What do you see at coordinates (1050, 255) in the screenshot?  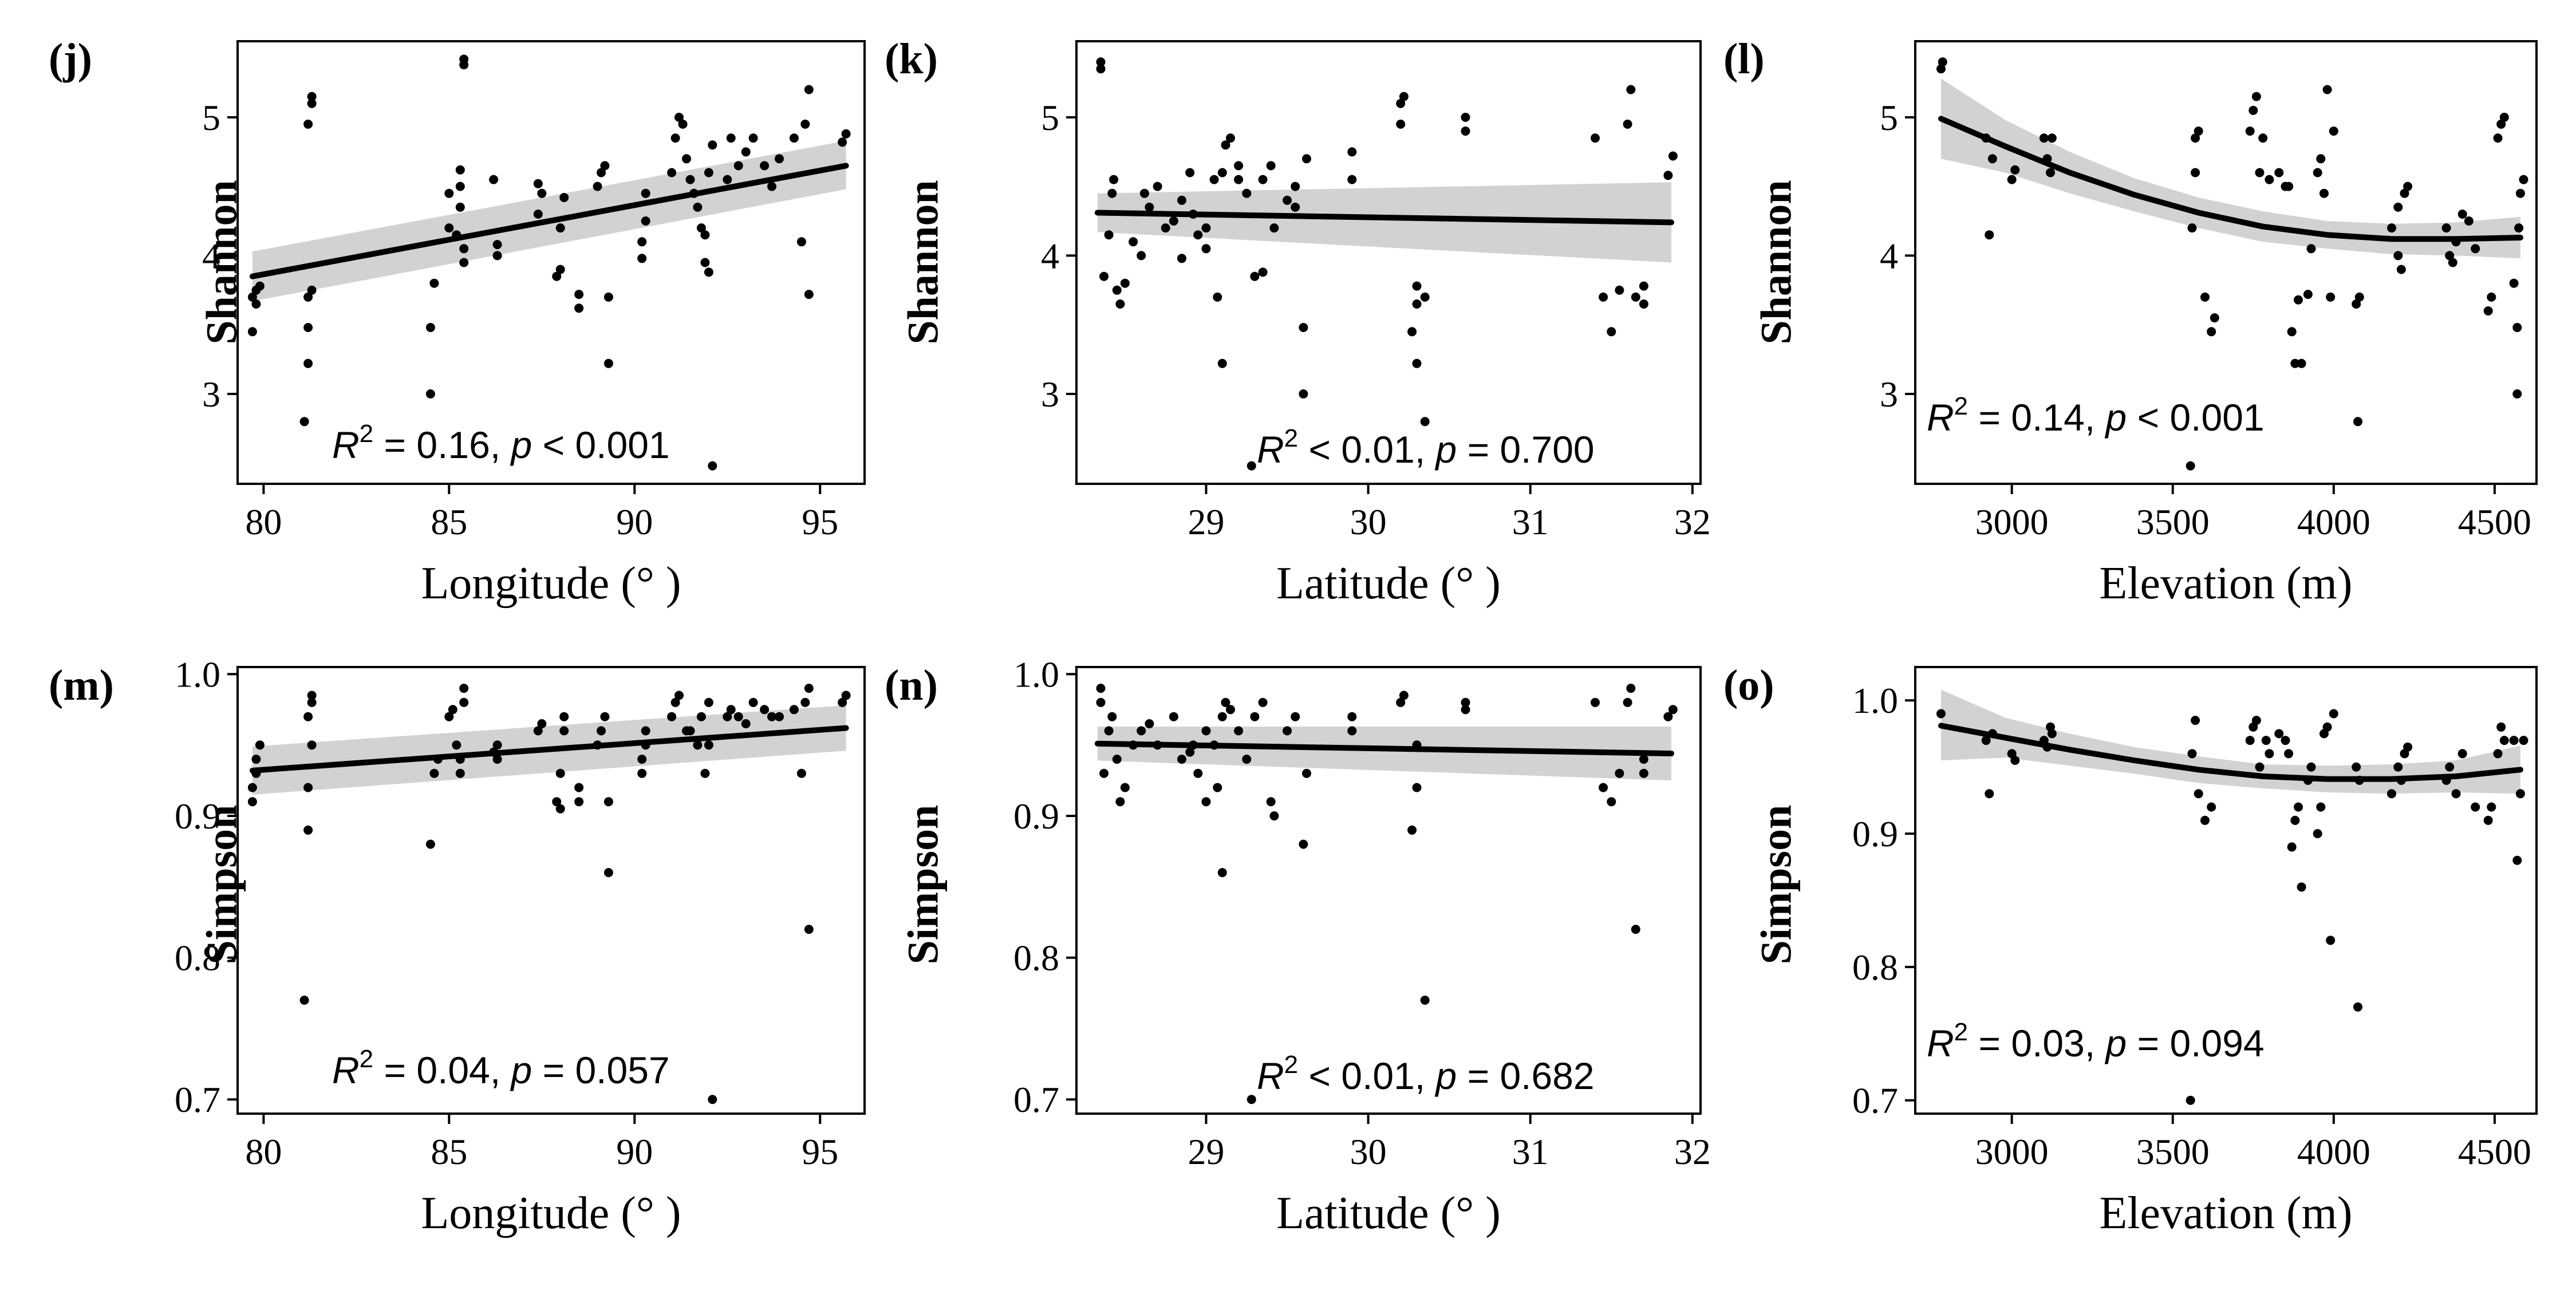 I see `y-tick-label: 4` at bounding box center [1050, 255].